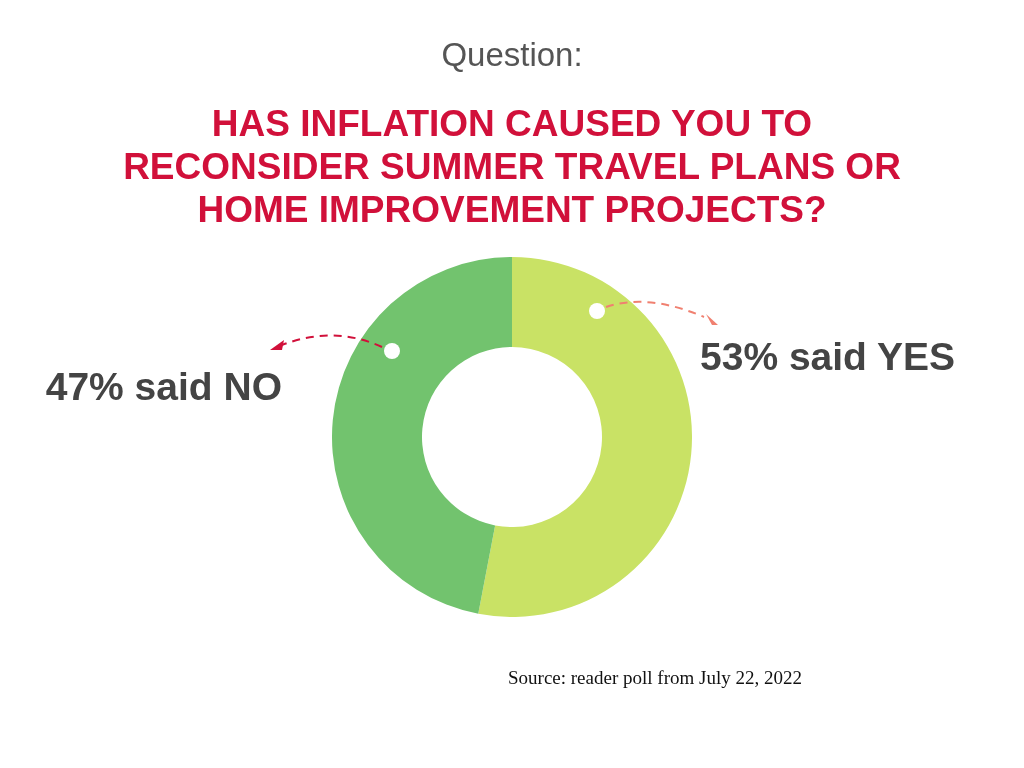  I want to click on slice-label: 53% said YES, so click(828, 357).